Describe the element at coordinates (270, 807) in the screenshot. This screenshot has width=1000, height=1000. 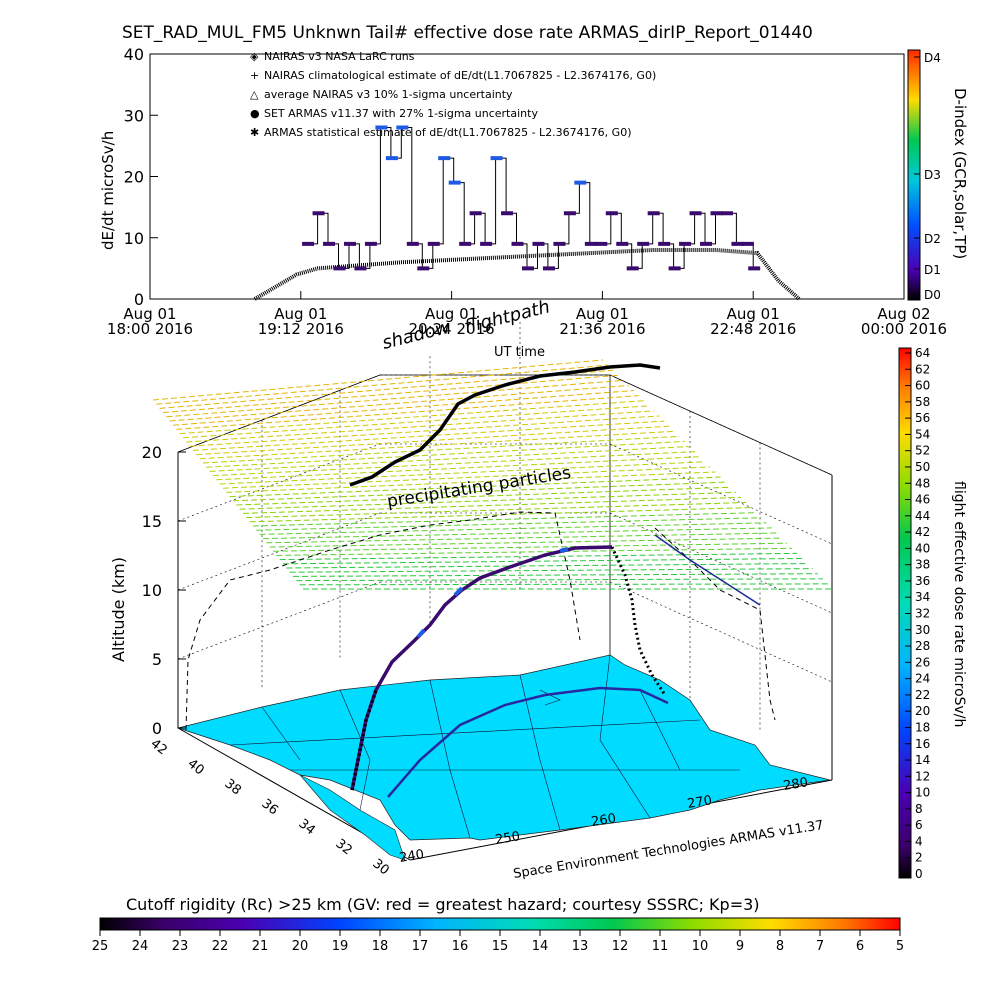
I see `latitude-tick-label: 36` at that location.